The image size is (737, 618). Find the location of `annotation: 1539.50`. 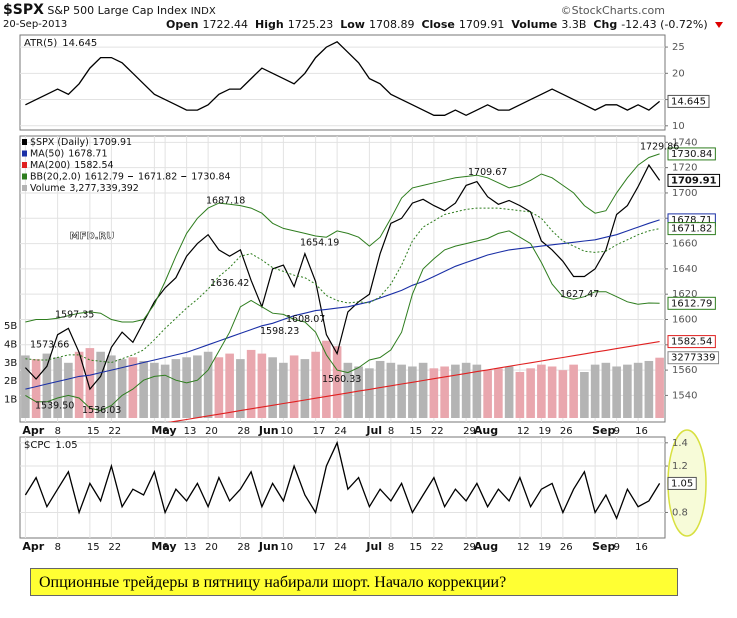

annotation: 1539.50 is located at coordinates (54, 406).